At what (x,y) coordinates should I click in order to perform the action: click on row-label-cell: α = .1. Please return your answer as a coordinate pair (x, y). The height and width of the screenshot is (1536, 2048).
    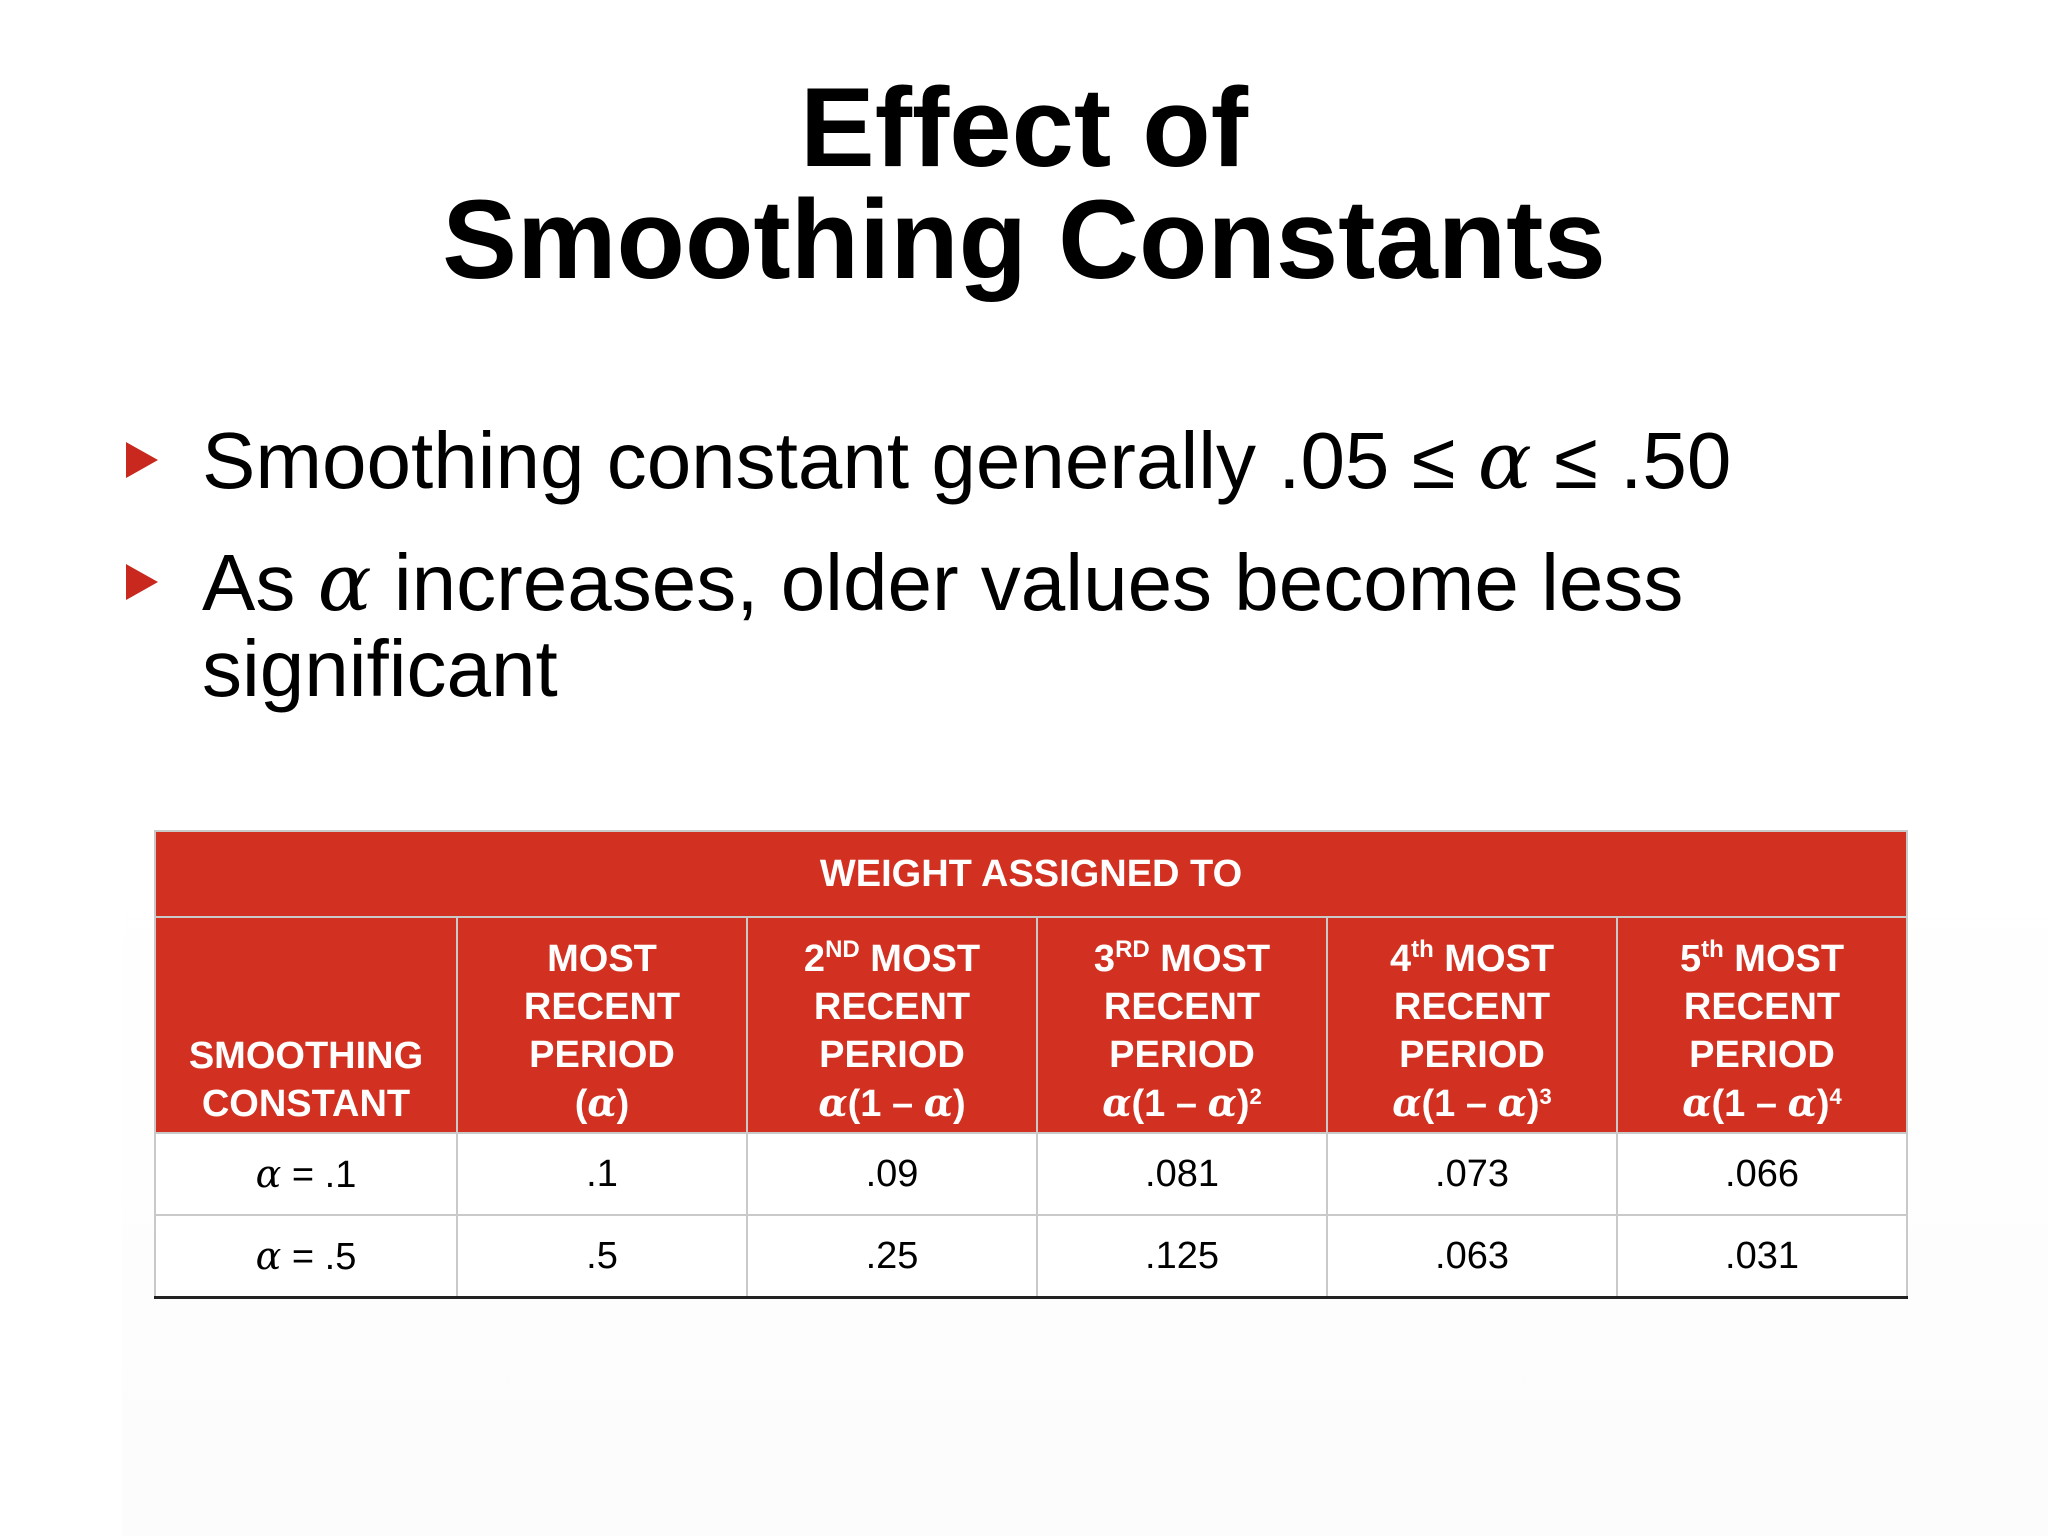
    Looking at the image, I should click on (306, 1174).